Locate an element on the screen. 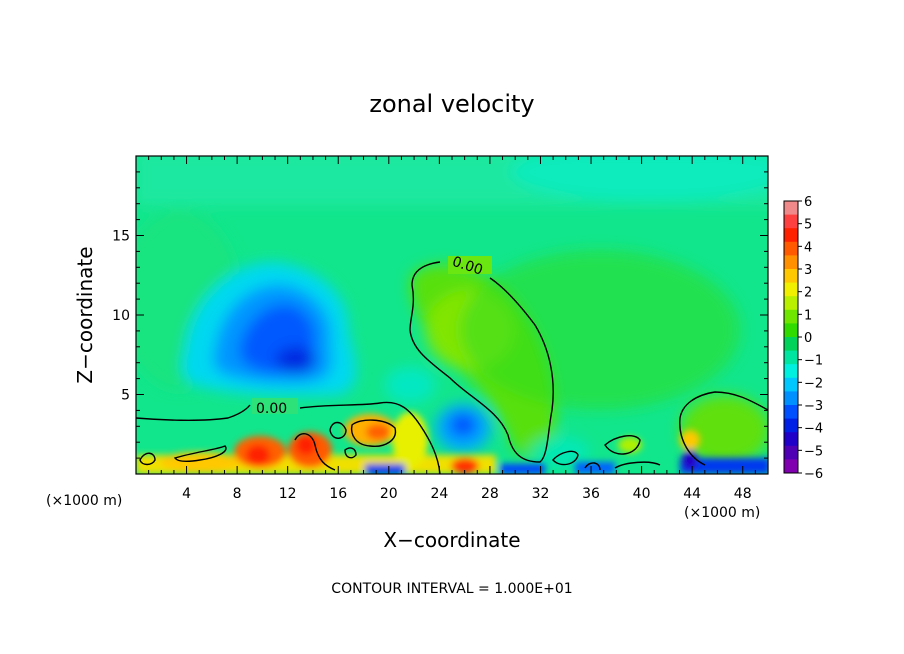 This screenshot has width=904, height=654. colorbar-tick-label: 1 is located at coordinates (808, 315).